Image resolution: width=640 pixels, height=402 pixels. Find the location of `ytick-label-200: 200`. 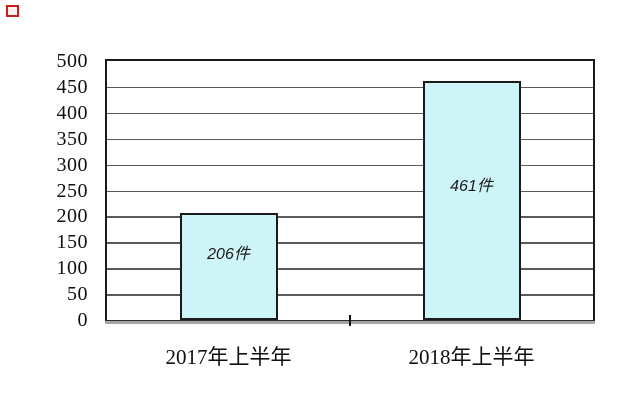

ytick-label-200: 200 is located at coordinates (72, 216).